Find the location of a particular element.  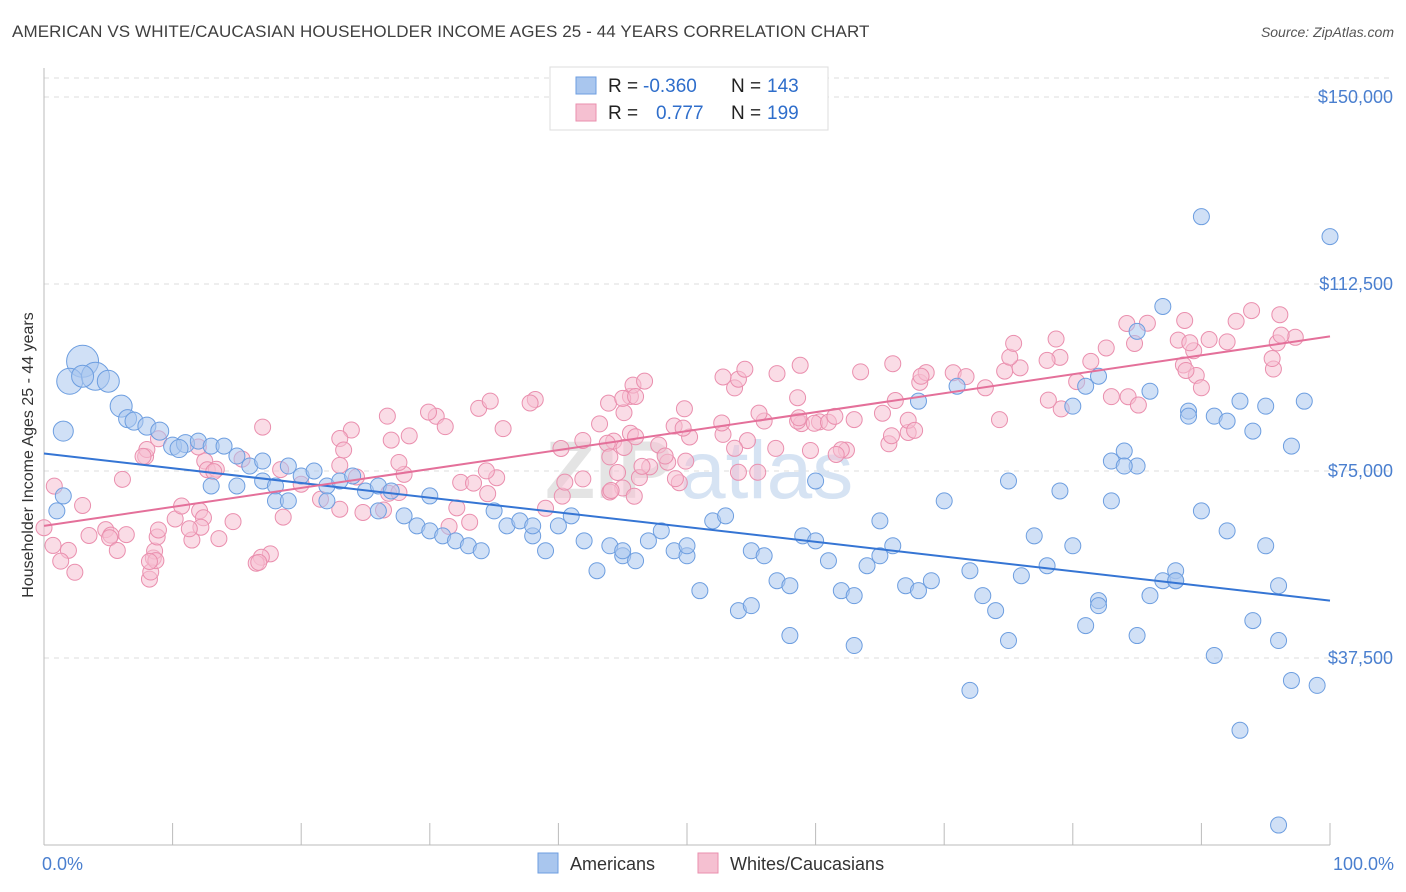

bottom-legend: Americans Whites/Caucasians is located at coordinates (710, 863).